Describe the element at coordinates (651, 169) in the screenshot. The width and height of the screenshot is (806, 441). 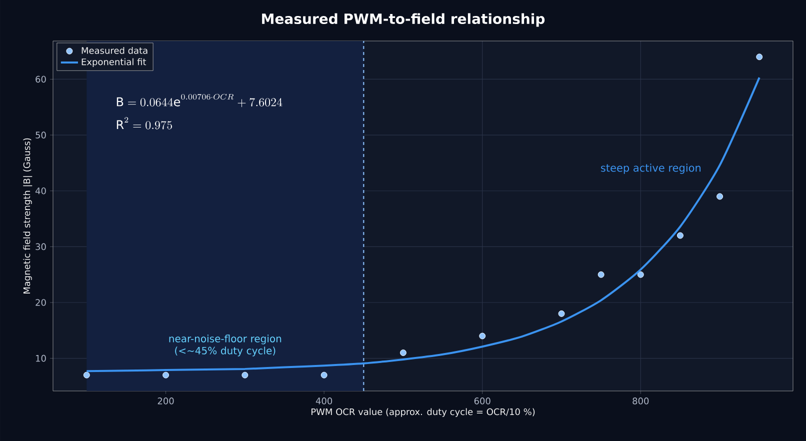
I see `annotation: steep active region` at that location.